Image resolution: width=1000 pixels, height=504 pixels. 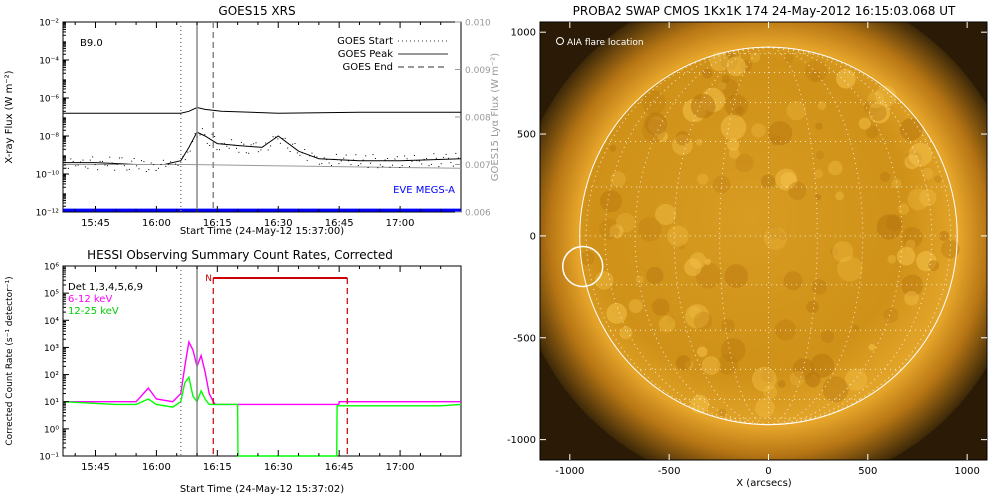 What do you see at coordinates (49, 62) in the screenshot?
I see `y-tick-label: 10⁻⁴` at bounding box center [49, 62].